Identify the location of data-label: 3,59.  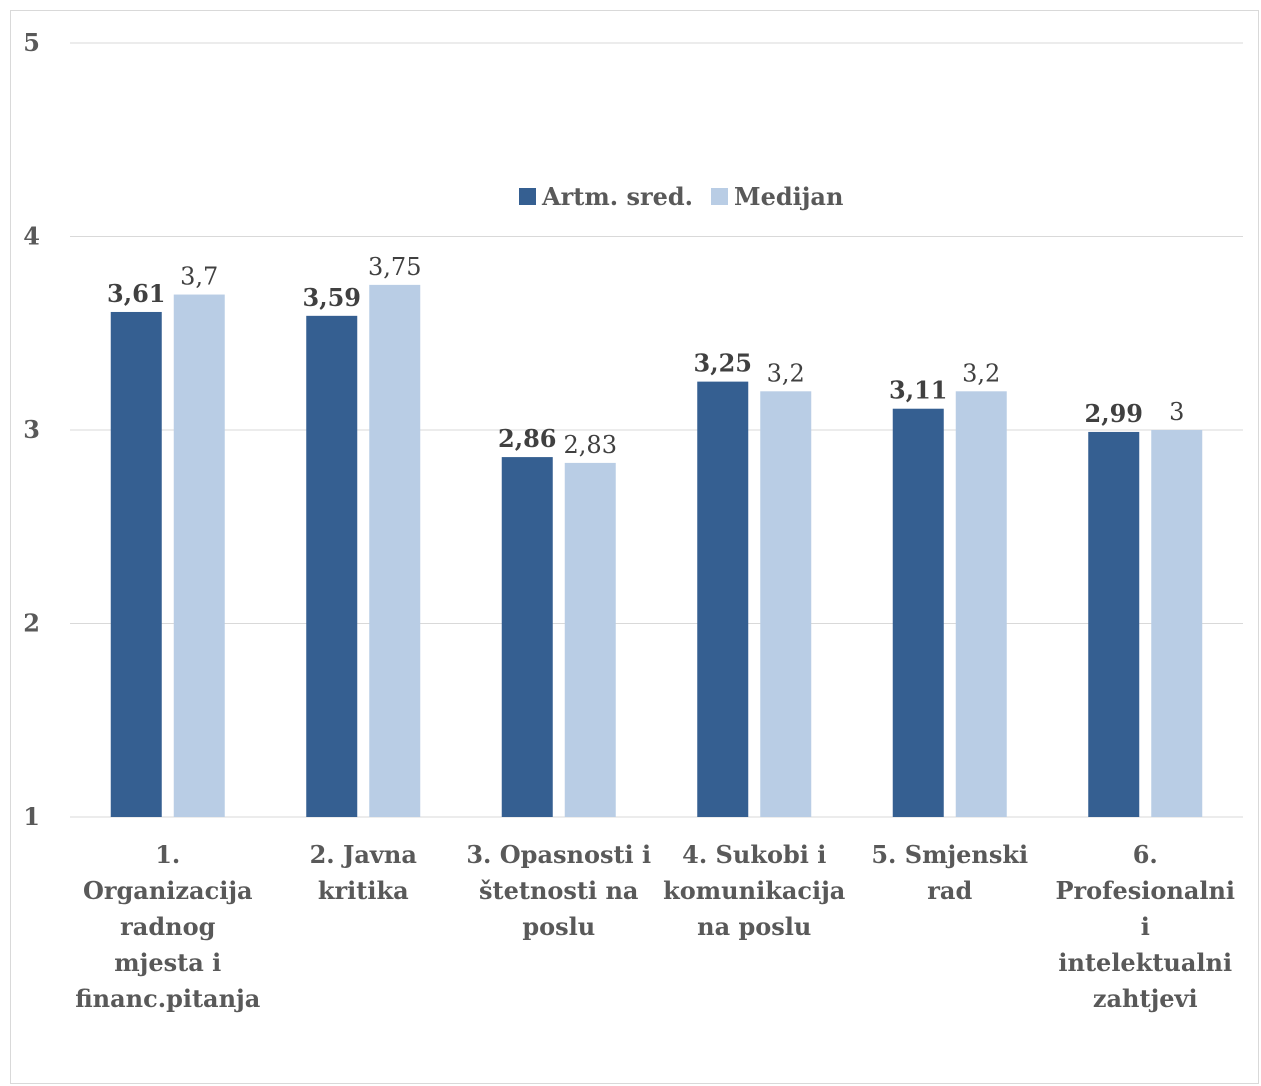
(332, 297).